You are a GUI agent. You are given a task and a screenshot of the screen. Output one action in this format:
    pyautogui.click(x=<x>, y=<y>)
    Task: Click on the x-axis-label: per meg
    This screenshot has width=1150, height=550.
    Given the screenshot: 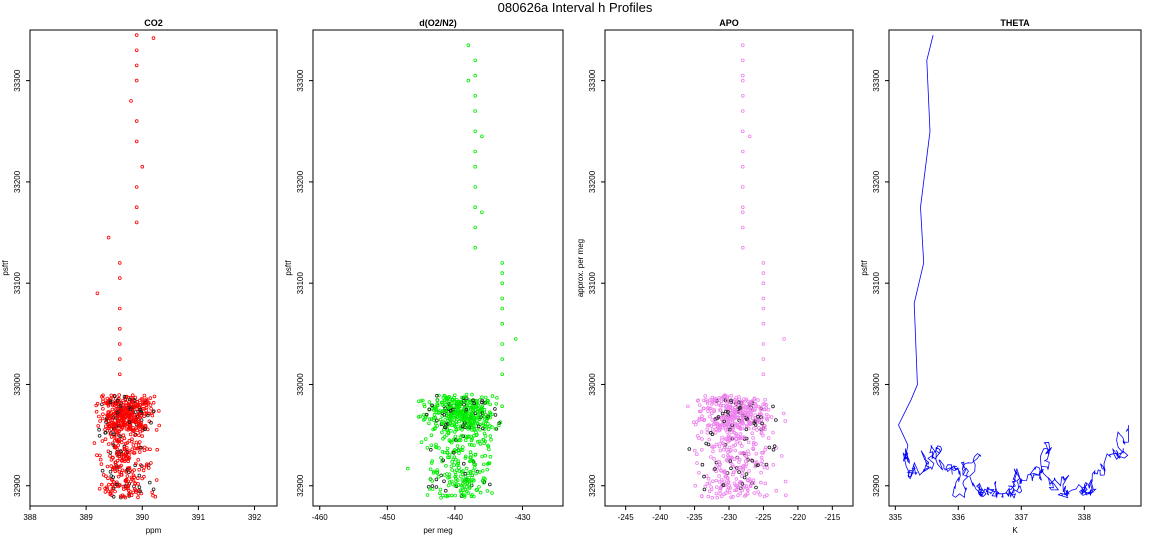 What is the action you would take?
    pyautogui.click(x=437, y=530)
    